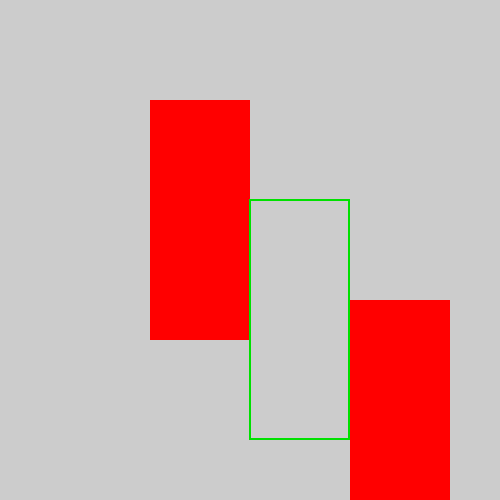 This screenshot has width=500, height=500. What do you see at coordinates (400, 400) in the screenshot?
I see `red-rectangle-right` at bounding box center [400, 400].